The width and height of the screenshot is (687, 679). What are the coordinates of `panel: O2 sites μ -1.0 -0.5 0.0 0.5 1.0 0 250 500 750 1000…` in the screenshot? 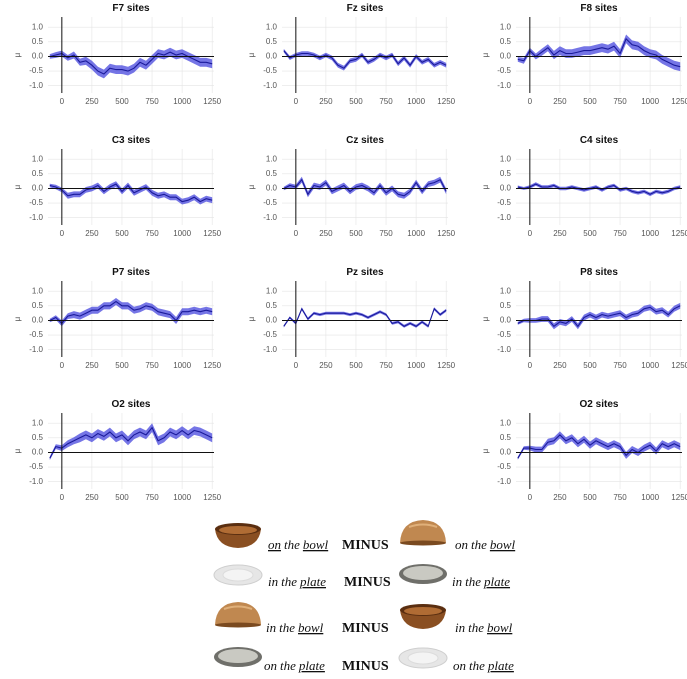 It's located at (584, 450).